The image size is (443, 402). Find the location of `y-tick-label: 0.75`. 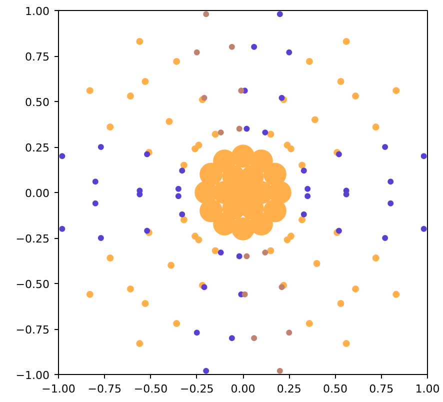

y-tick-label: 0.75 is located at coordinates (37, 57).